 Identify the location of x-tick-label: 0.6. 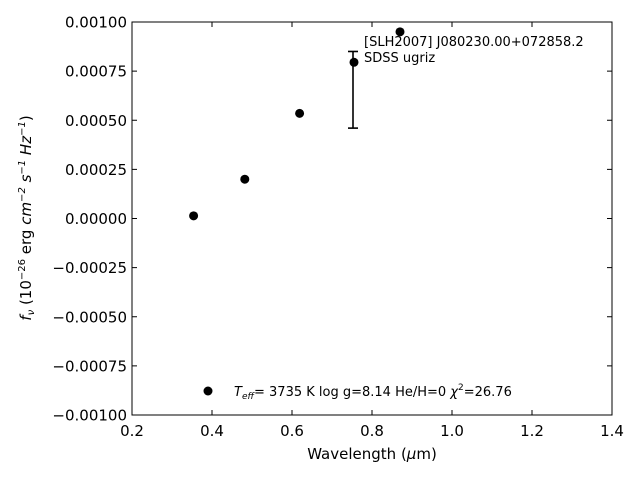
(292, 431).